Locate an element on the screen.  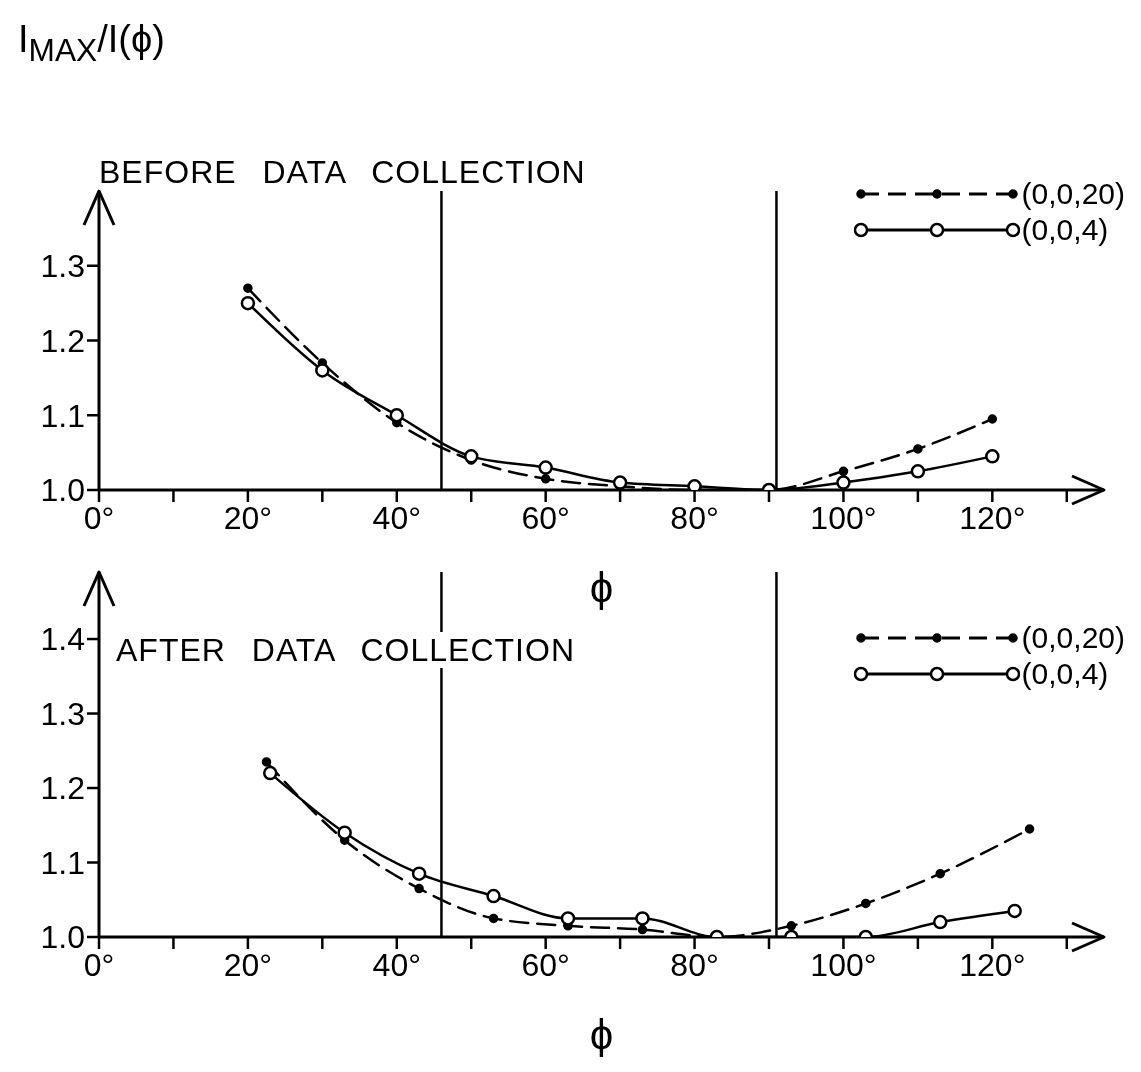
y-tick-label: 1.4 is located at coordinates (62, 639).